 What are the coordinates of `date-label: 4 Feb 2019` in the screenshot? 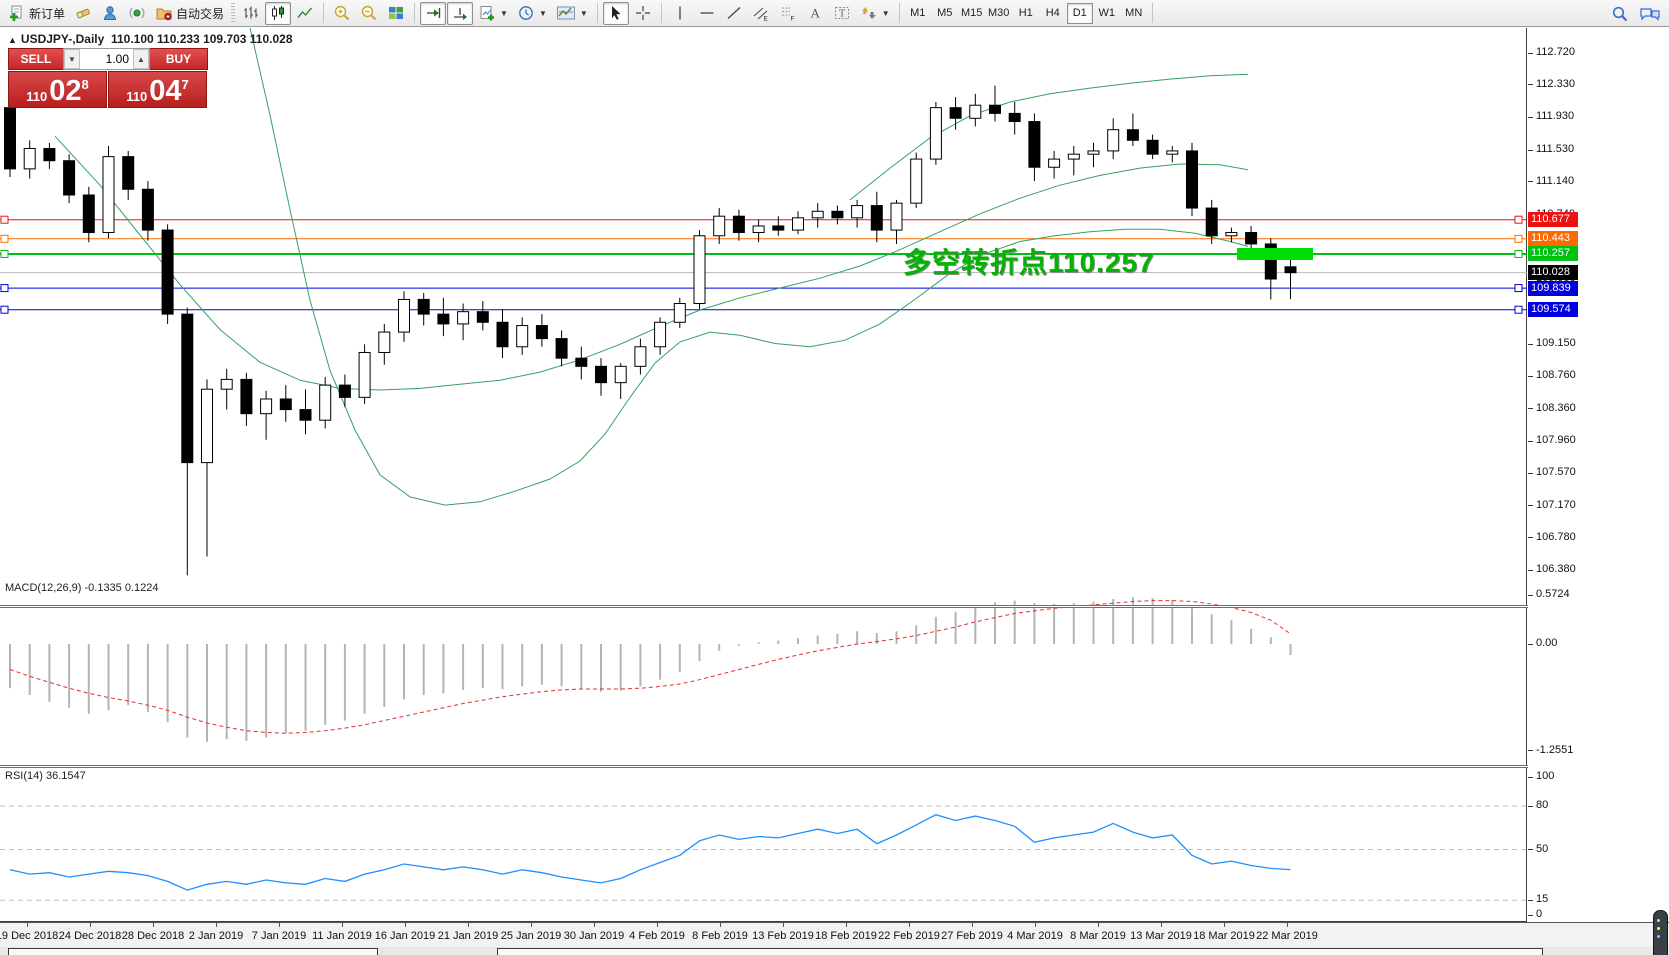 It's located at (657, 936).